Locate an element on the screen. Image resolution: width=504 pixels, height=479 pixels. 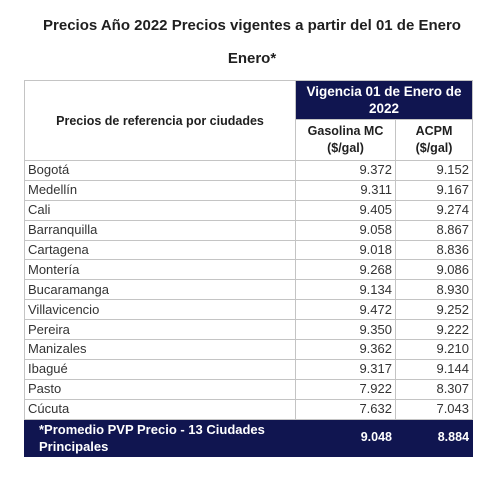
table-row: Barranquilla 9.058 8.867 is located at coordinates (249, 230).